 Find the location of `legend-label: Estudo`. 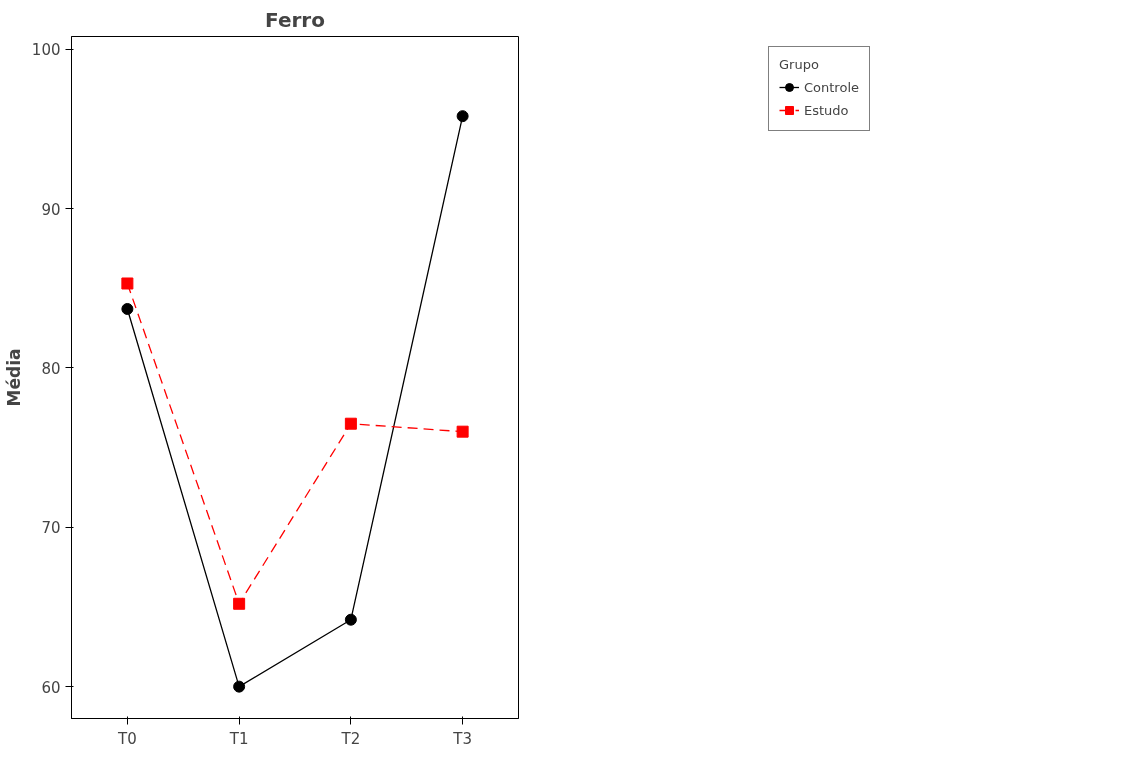

legend-label: Estudo is located at coordinates (826, 110).